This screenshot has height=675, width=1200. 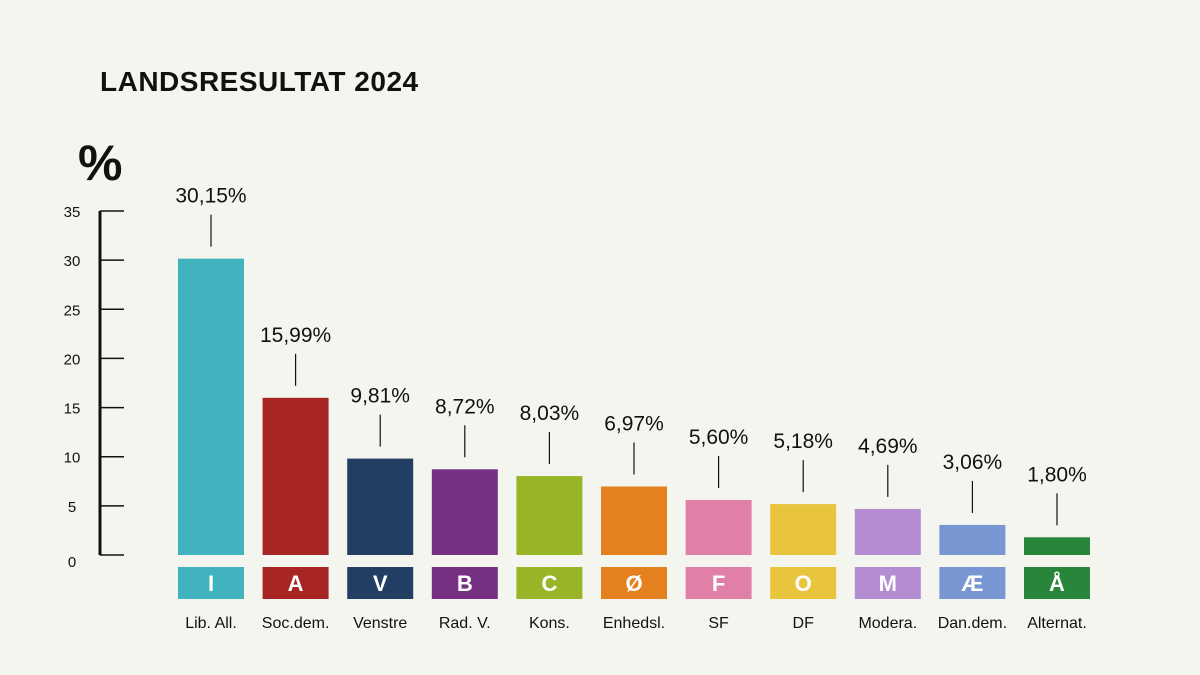 I want to click on data-label: 8,03%, so click(x=550, y=413).